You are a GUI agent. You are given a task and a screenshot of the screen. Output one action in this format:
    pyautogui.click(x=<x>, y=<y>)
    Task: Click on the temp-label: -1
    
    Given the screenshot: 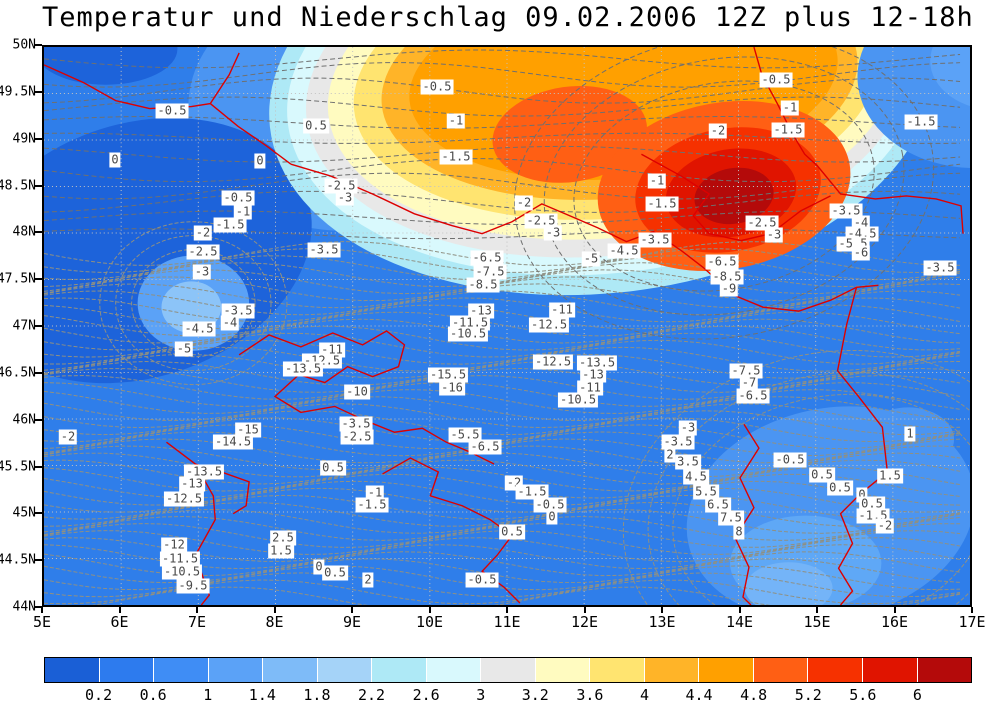 What is the action you would take?
    pyautogui.click(x=243, y=212)
    